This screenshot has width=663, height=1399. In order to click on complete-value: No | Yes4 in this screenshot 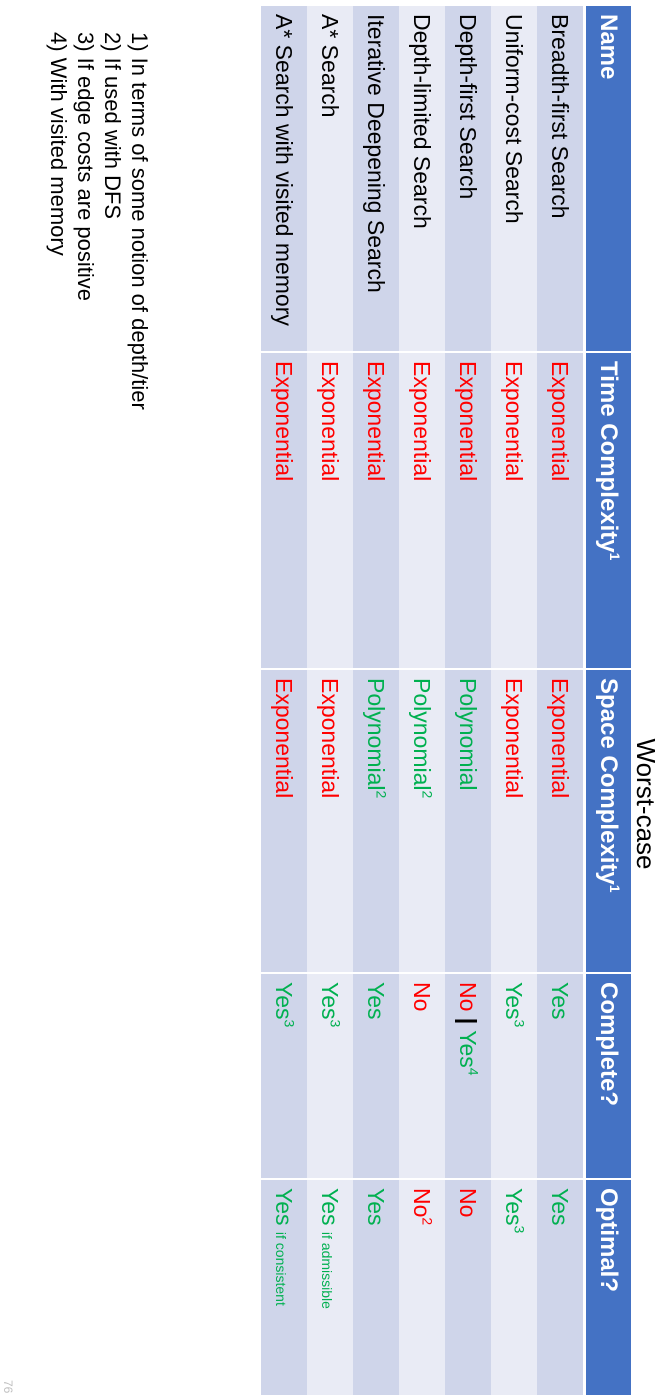, I will do `click(468, 1076)`.